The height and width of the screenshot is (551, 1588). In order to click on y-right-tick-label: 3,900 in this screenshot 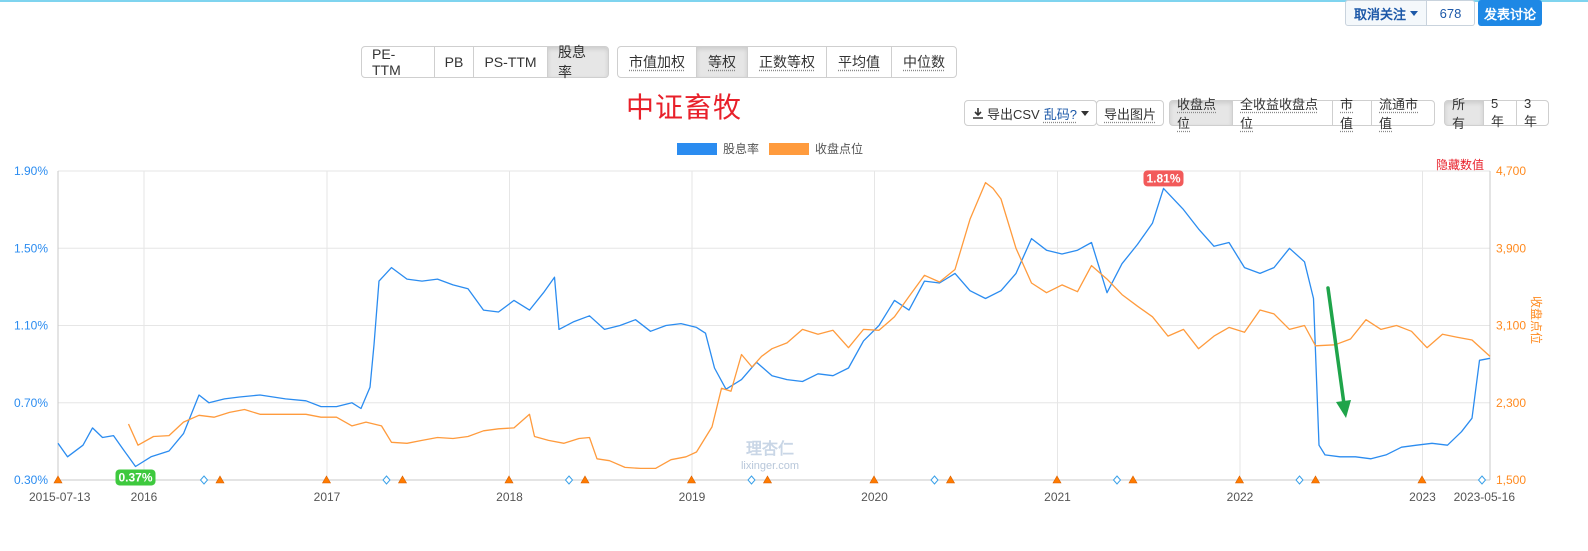, I will do `click(1511, 248)`.